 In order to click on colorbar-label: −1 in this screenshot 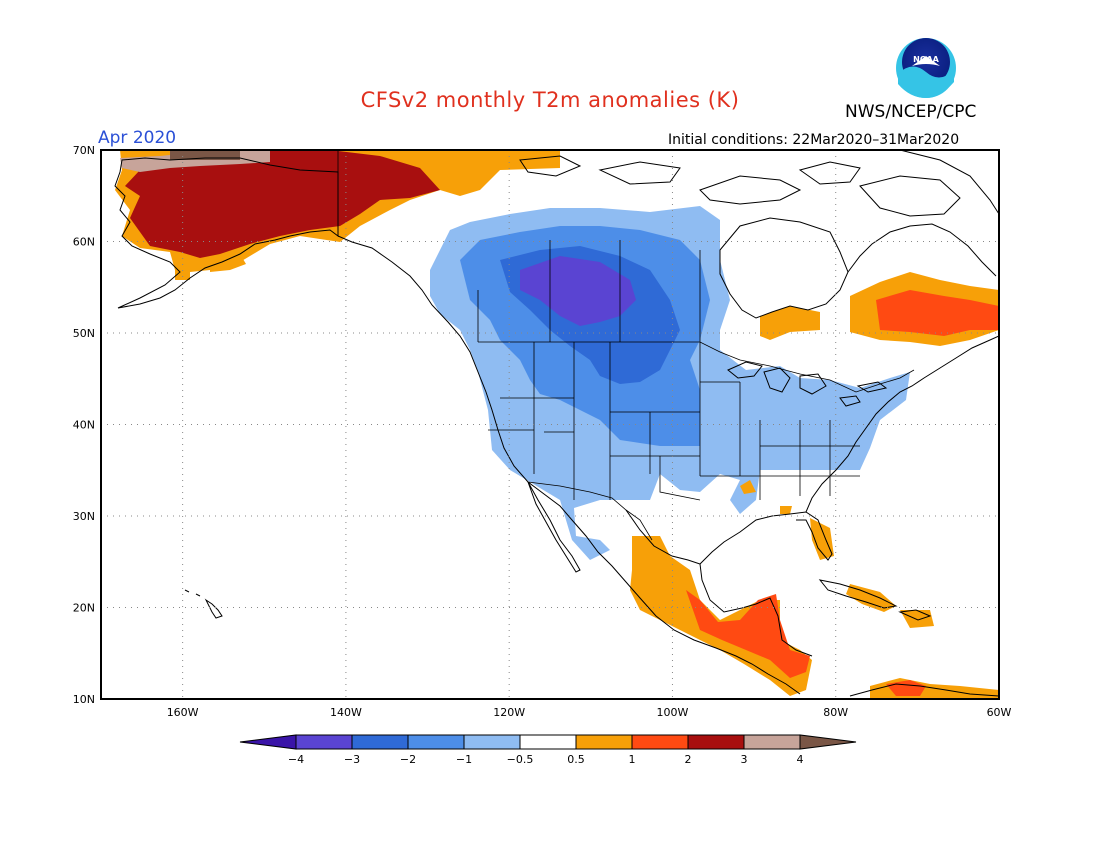, I will do `click(464, 759)`.